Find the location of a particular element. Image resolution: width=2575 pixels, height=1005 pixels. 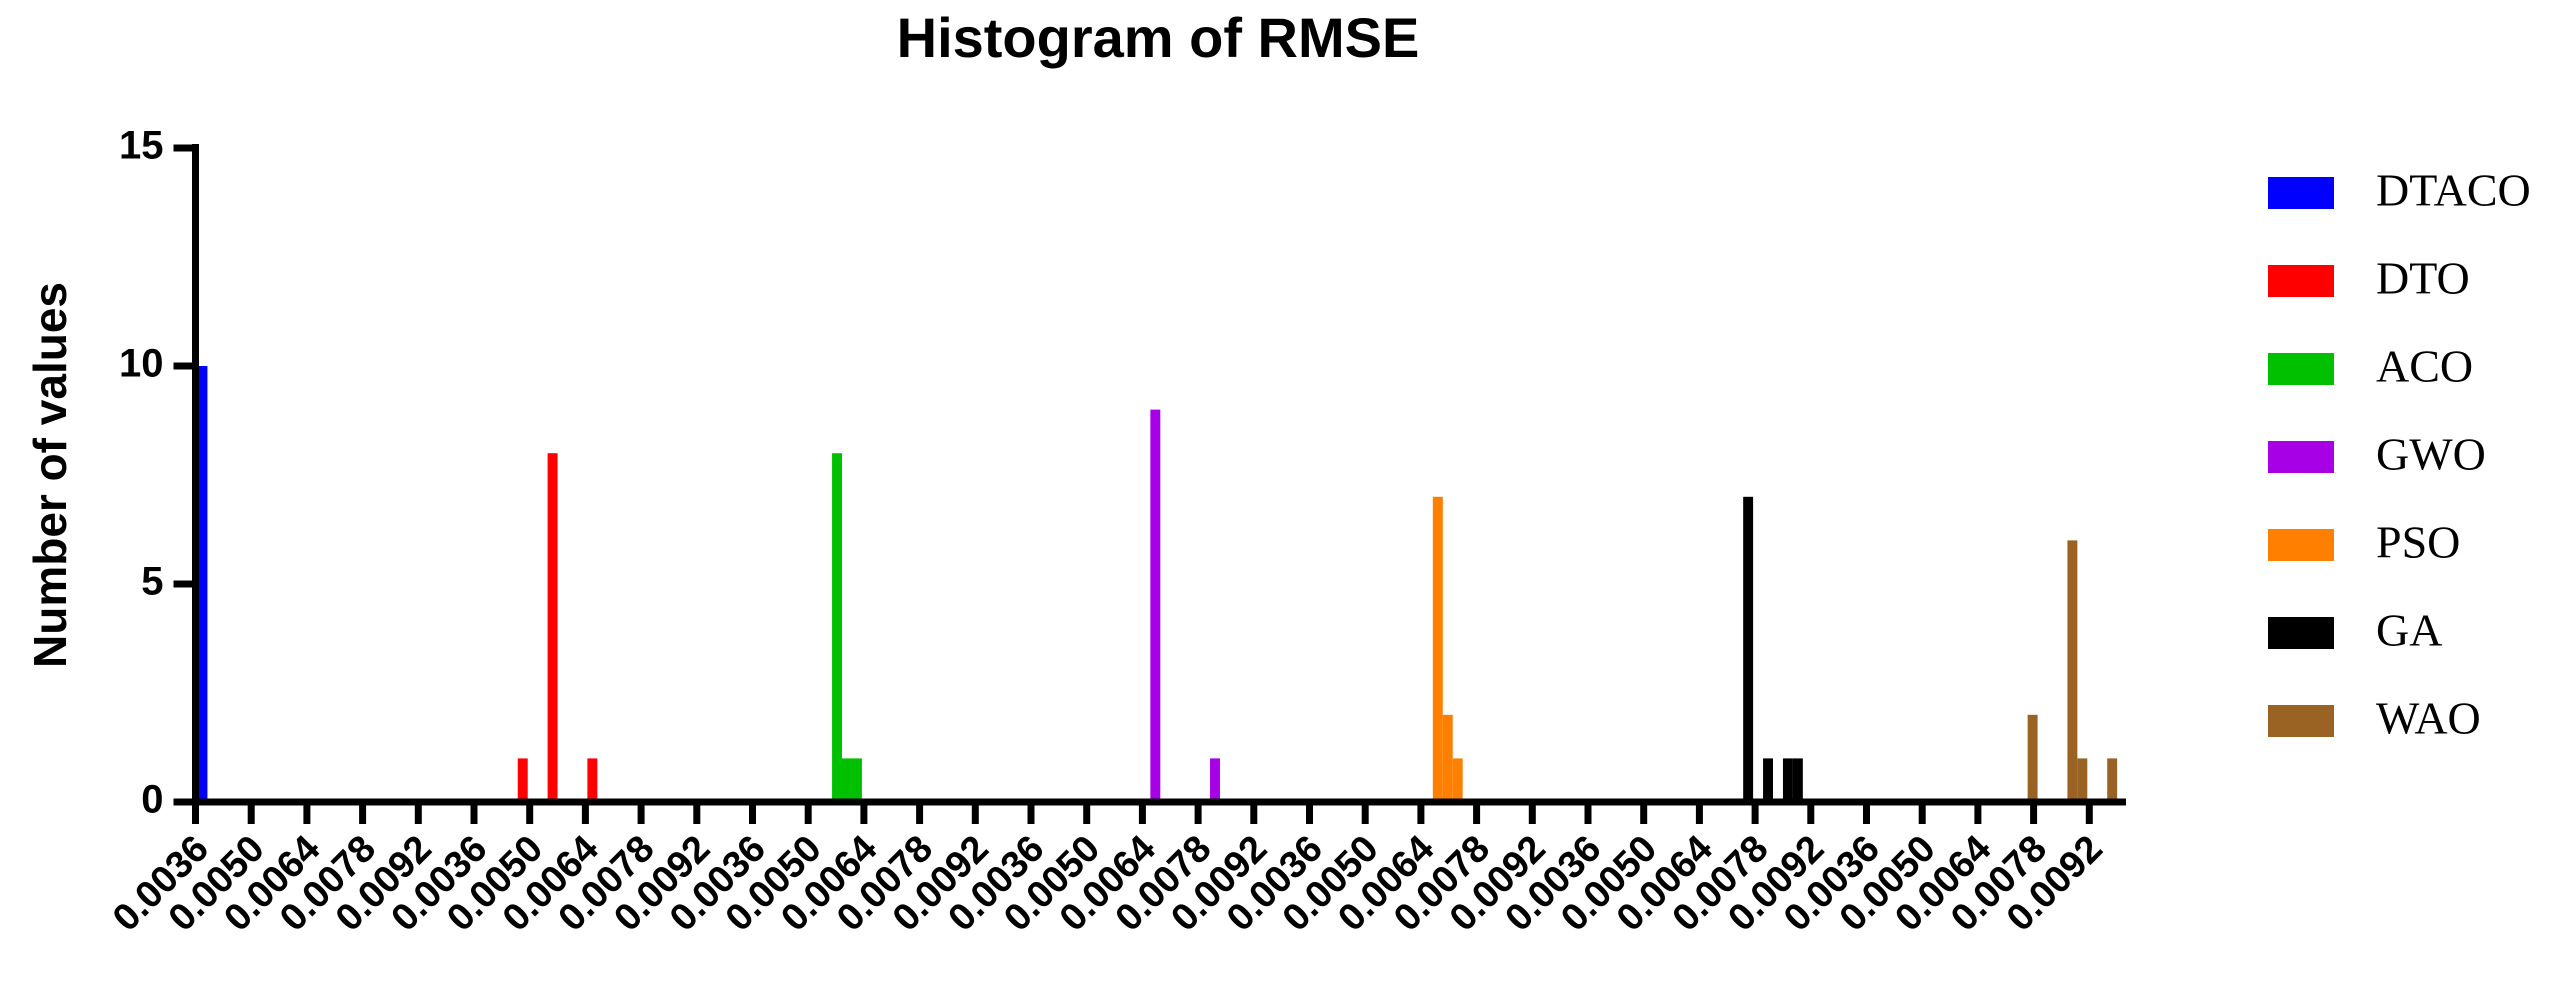

legend-label: PSO is located at coordinates (2418, 542).